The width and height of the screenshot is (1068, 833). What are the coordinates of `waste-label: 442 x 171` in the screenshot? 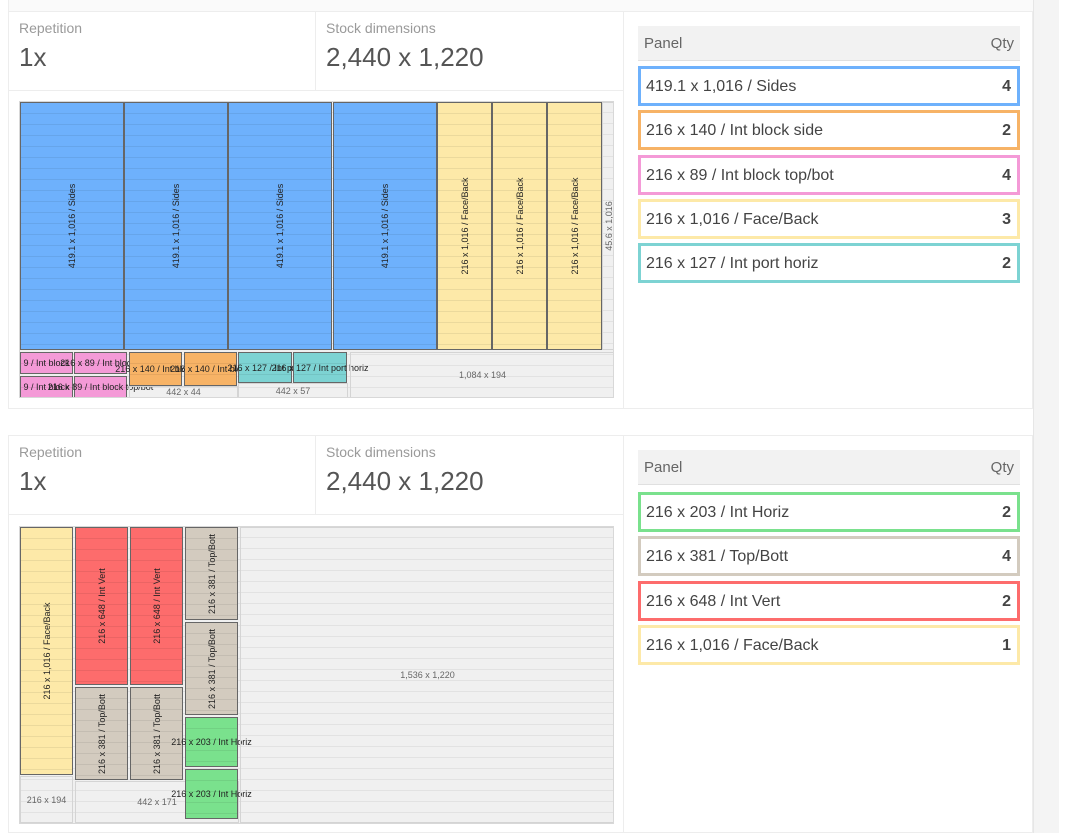 It's located at (157, 802).